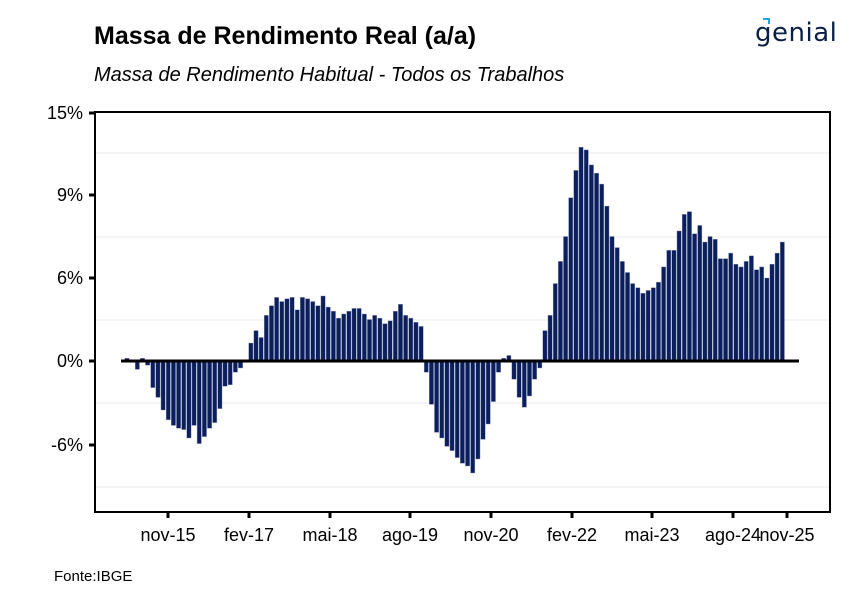  I want to click on x-tick-label: ago-19, so click(410, 535).